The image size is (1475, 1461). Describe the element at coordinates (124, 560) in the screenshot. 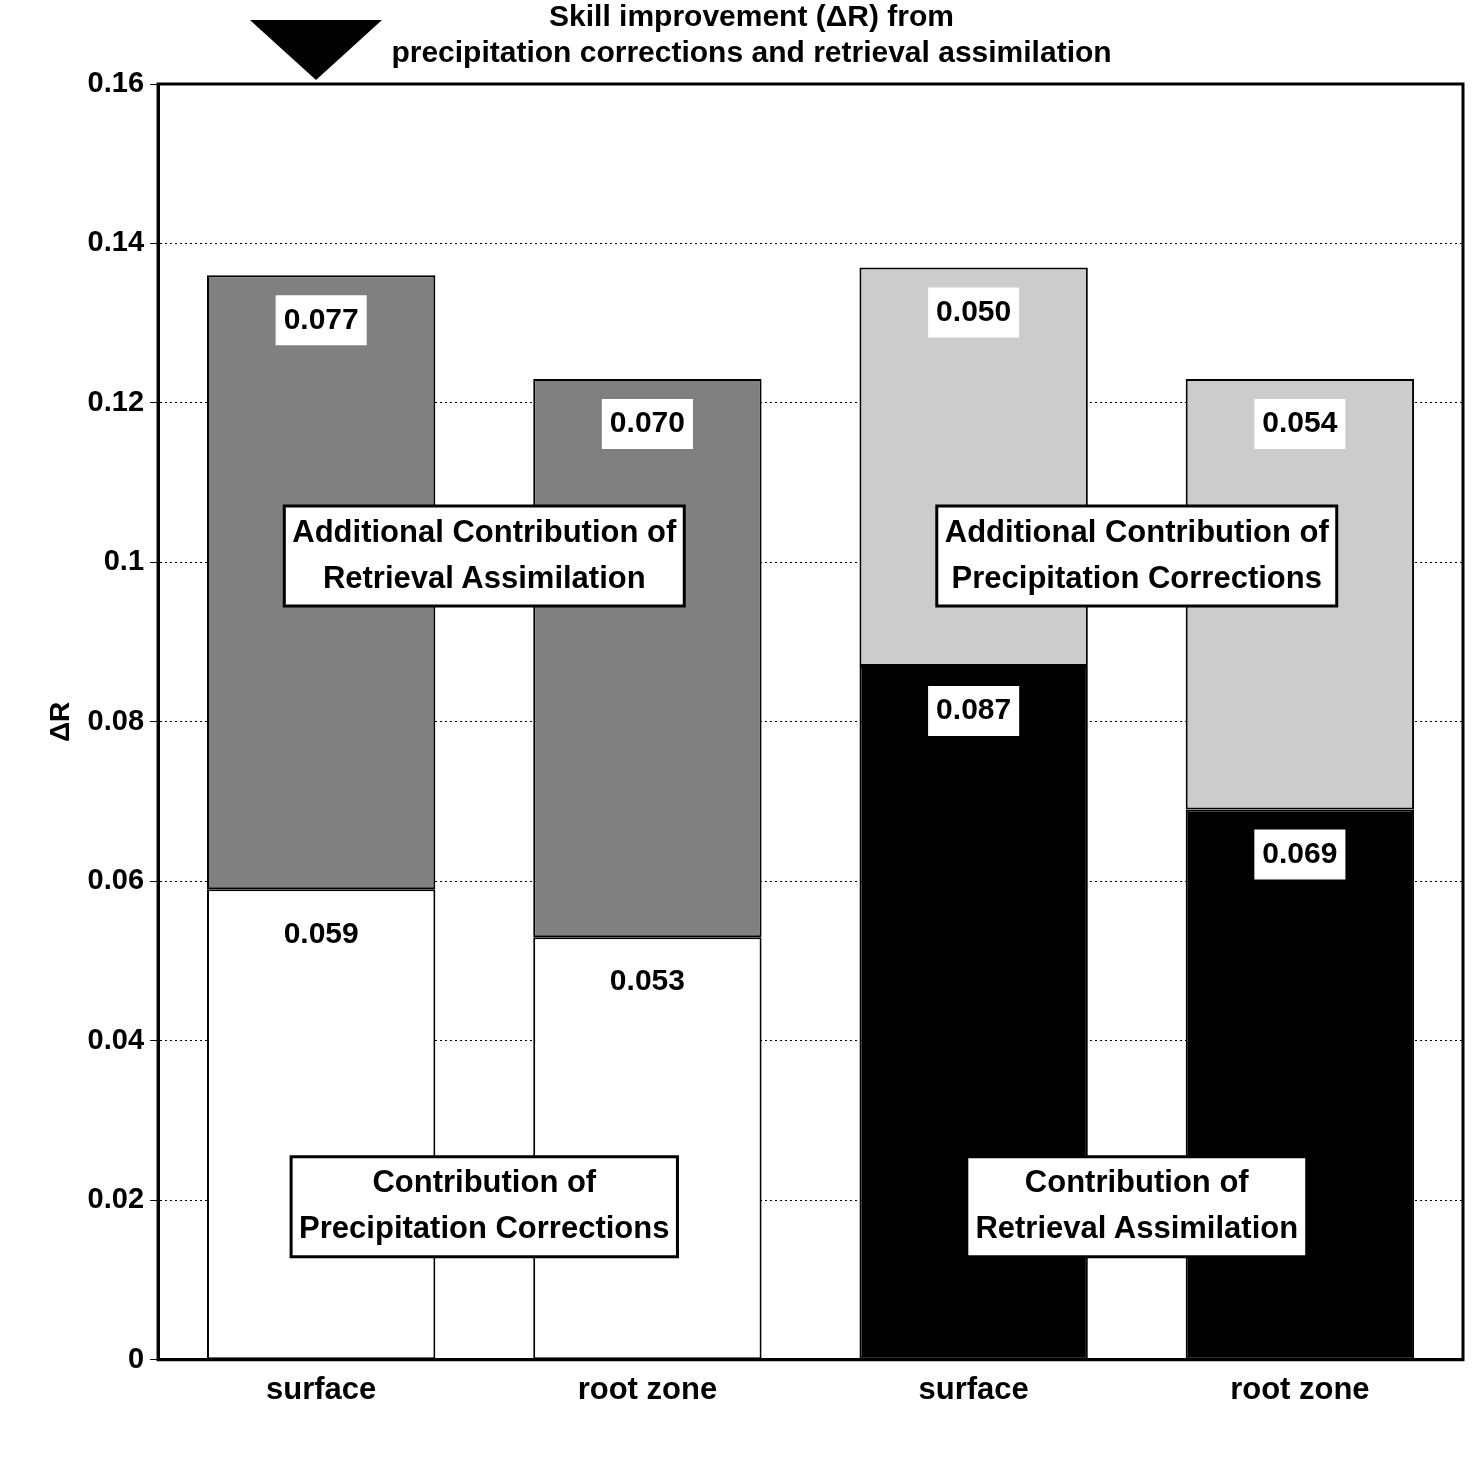

I see `y-tick-label: 0.1` at that location.